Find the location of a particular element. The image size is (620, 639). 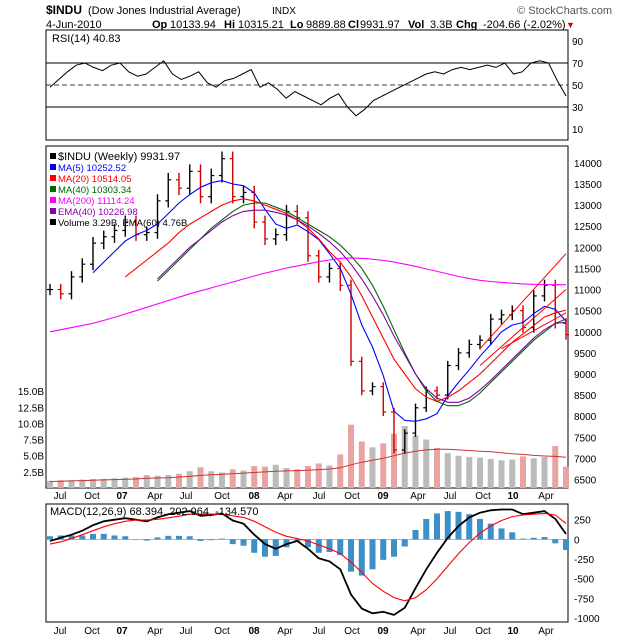

legend-ma200: MA(200) 11114.24 is located at coordinates (96, 201).